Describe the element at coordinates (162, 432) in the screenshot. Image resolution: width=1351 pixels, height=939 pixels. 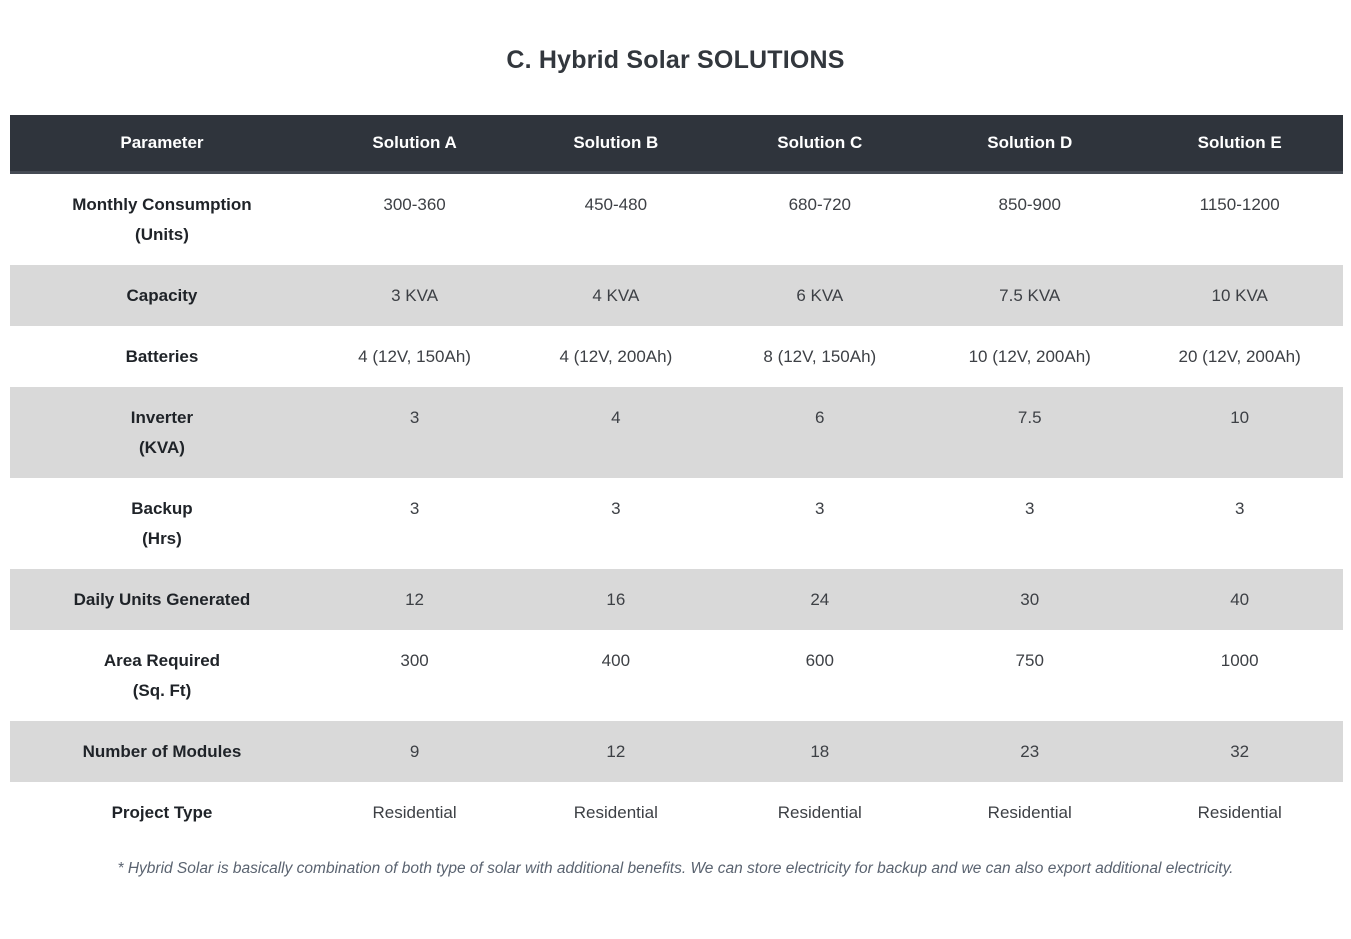
I see `row-label: Inverter (KVA)` at that location.